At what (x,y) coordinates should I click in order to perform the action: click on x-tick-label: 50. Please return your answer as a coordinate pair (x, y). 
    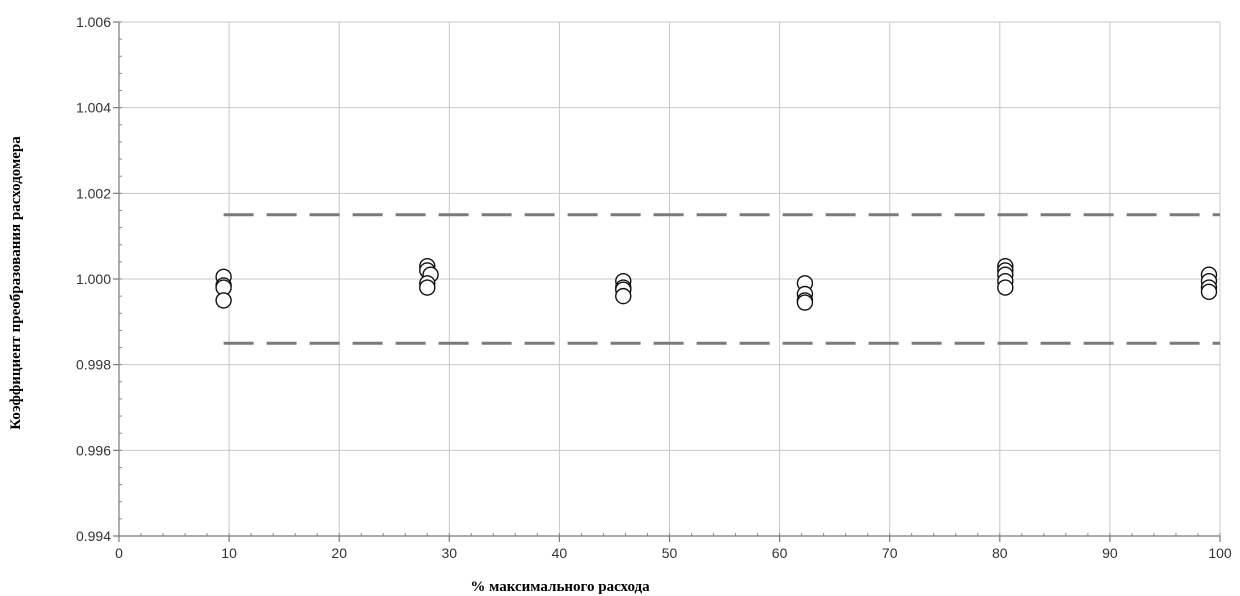
    Looking at the image, I should click on (670, 553).